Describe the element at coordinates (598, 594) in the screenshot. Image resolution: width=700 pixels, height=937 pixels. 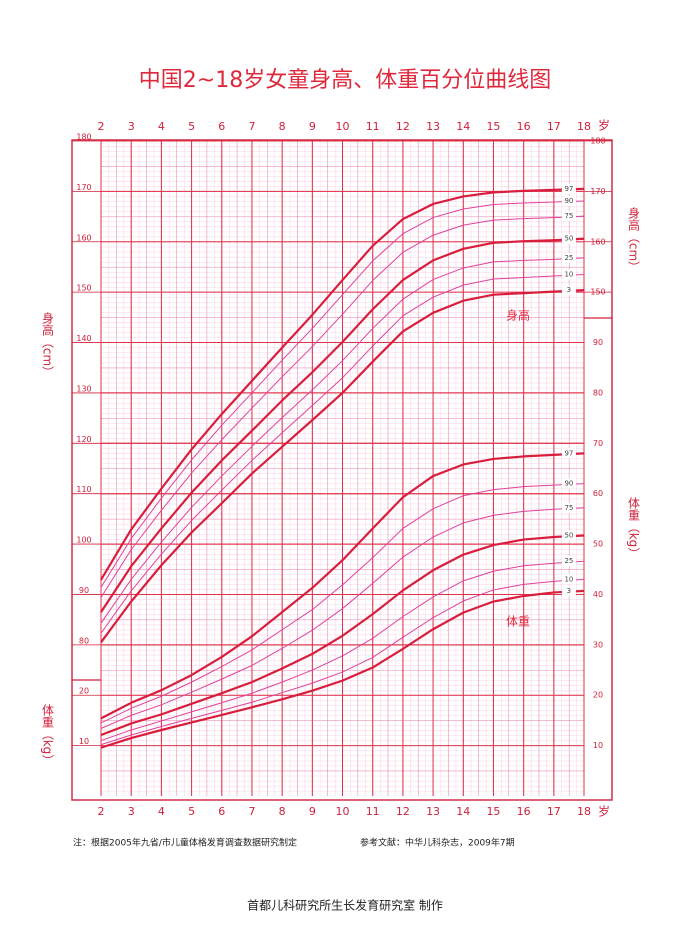
I see `y2-tick-label: 40` at that location.